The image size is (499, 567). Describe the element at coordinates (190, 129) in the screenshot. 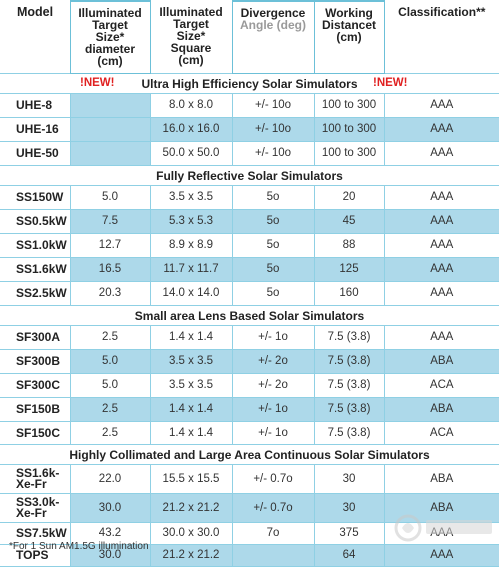

I see `cell-square: 16.0 x 16.0` at that location.